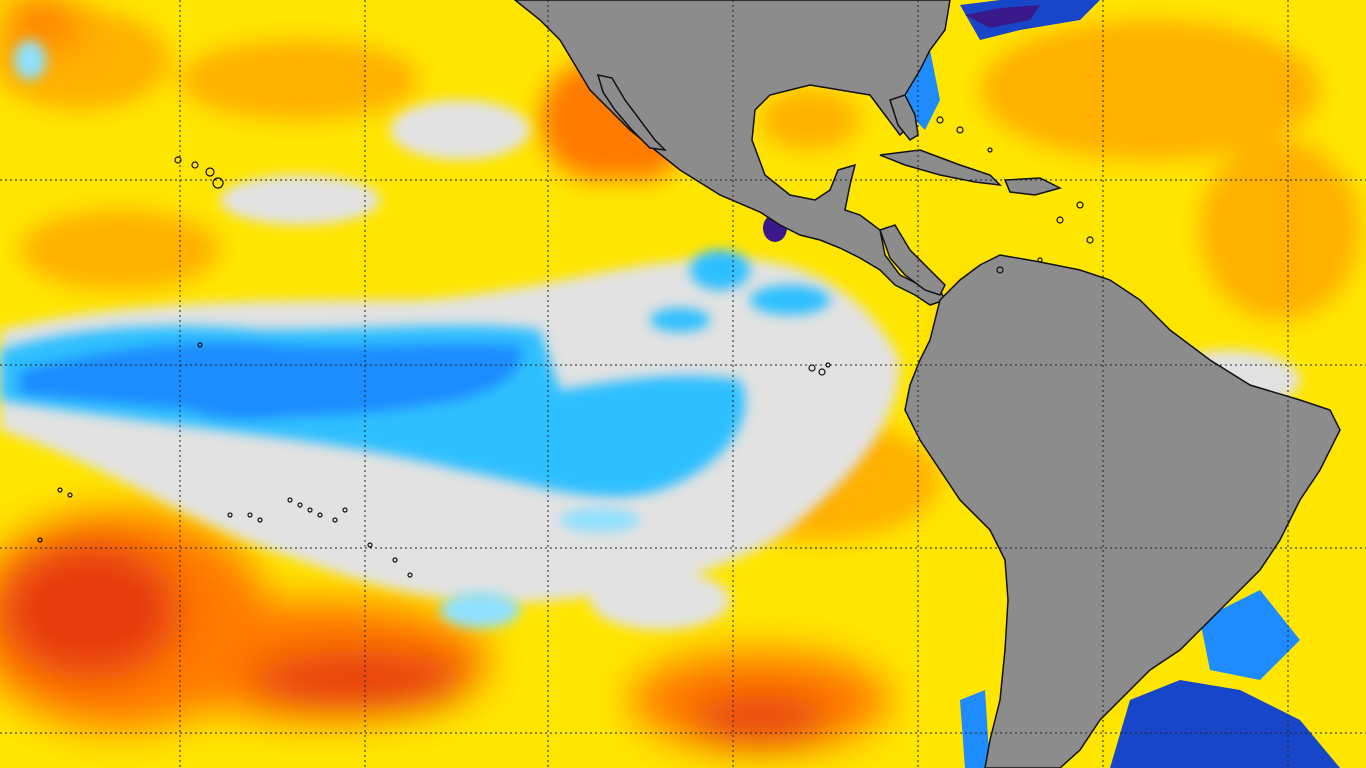 Image resolution: width=1366 pixels, height=768 pixels. Describe the element at coordinates (912, 260) in the screenshot. I see `central-america-isthmus` at that location.